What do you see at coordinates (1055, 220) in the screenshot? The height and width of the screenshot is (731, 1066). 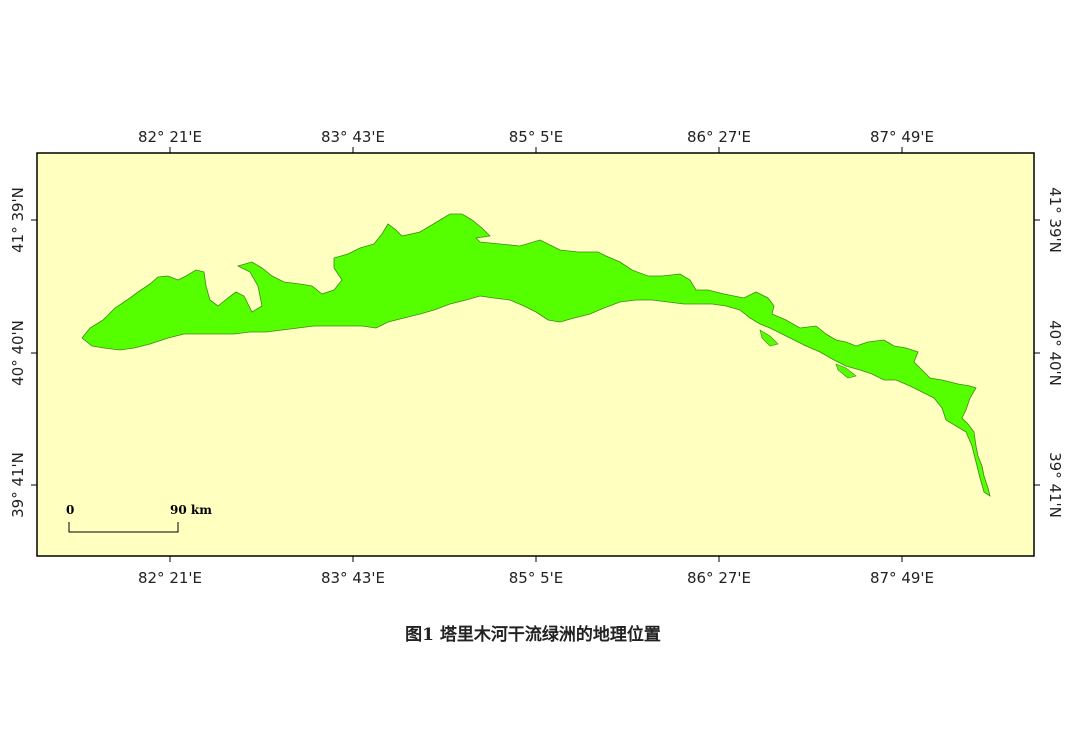 I see `lat-label-right: 41° 39'N` at bounding box center [1055, 220].